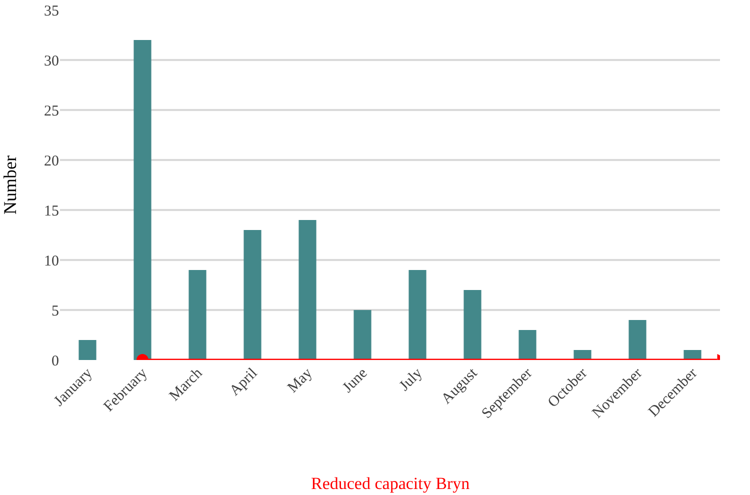  What do you see at coordinates (355, 380) in the screenshot?
I see `x-tick-label: June` at bounding box center [355, 380].